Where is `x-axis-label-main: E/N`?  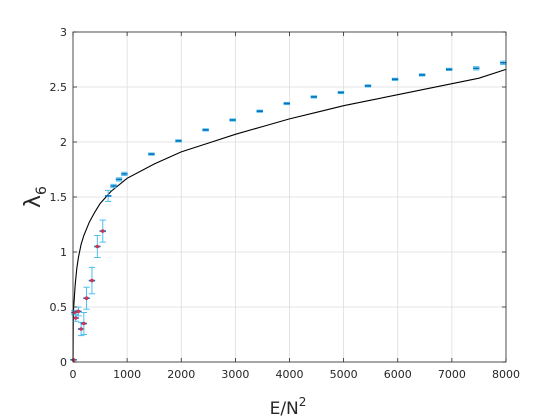
x-axis-label-main: E/N is located at coordinates (284, 409).